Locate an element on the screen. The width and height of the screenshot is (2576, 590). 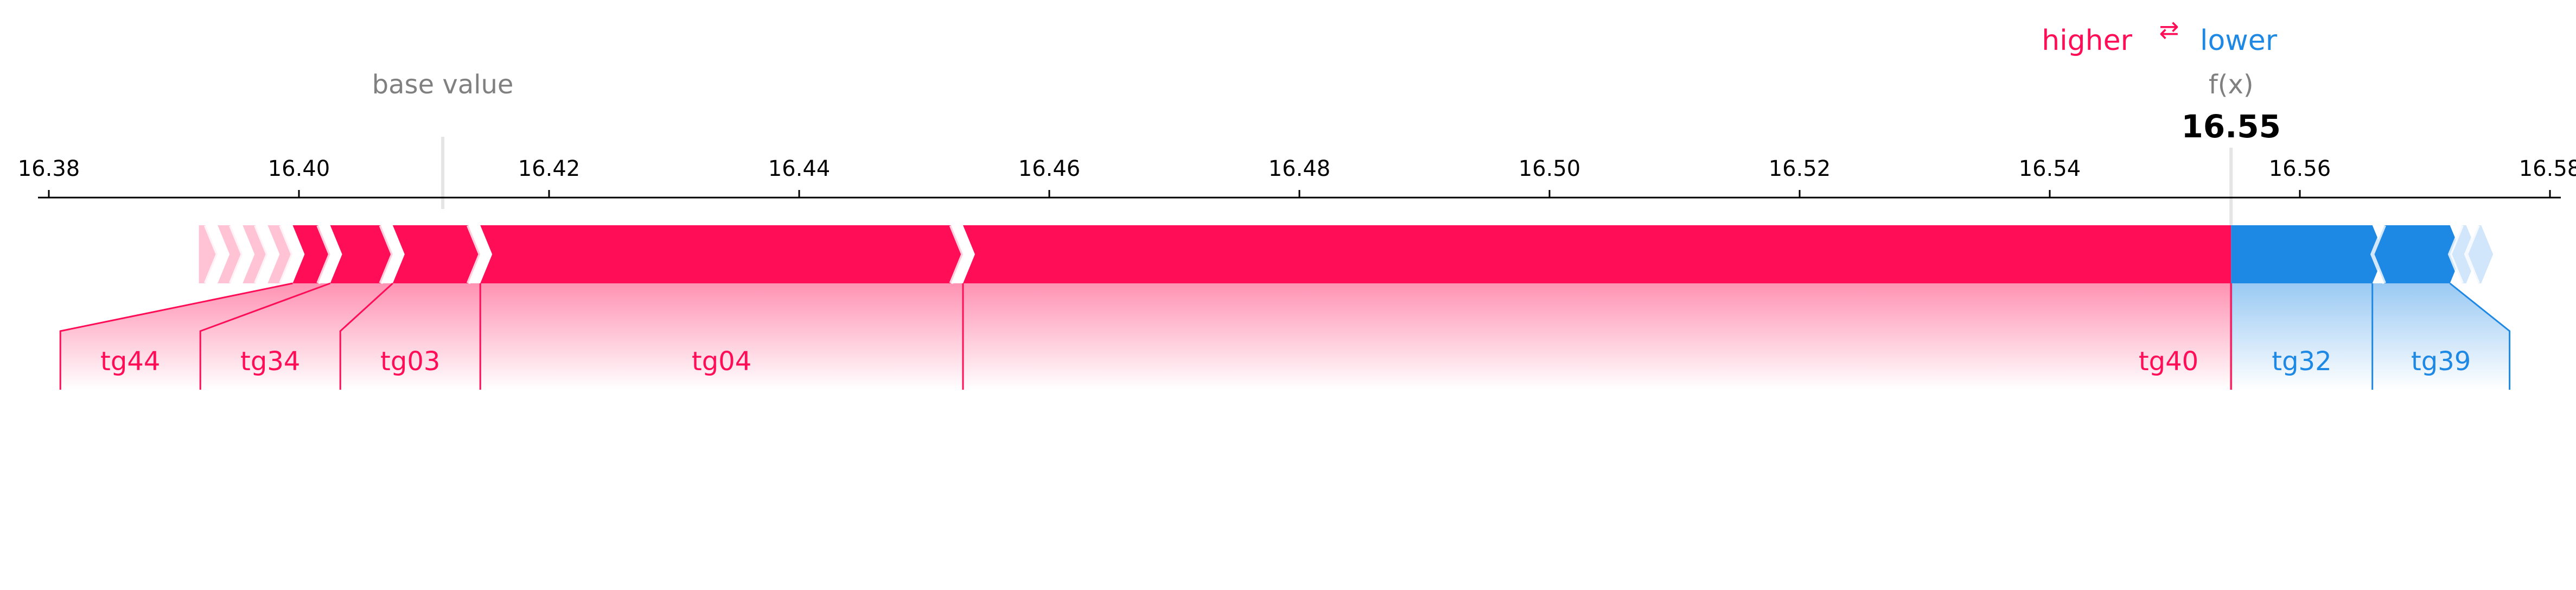
bar-negative-minor is located at coordinates (2480, 254).